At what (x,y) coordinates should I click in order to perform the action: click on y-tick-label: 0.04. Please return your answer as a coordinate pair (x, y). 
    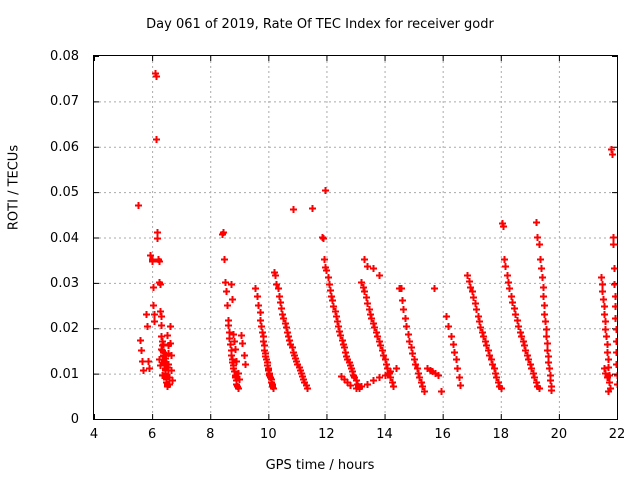
    Looking at the image, I should click on (64, 238).